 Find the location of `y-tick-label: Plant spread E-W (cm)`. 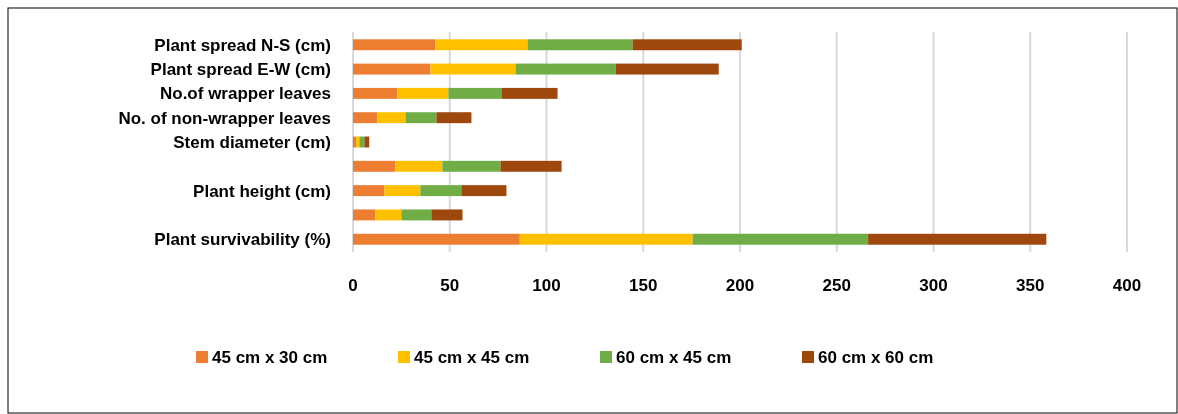

y-tick-label: Plant spread E-W (cm) is located at coordinates (240, 70).